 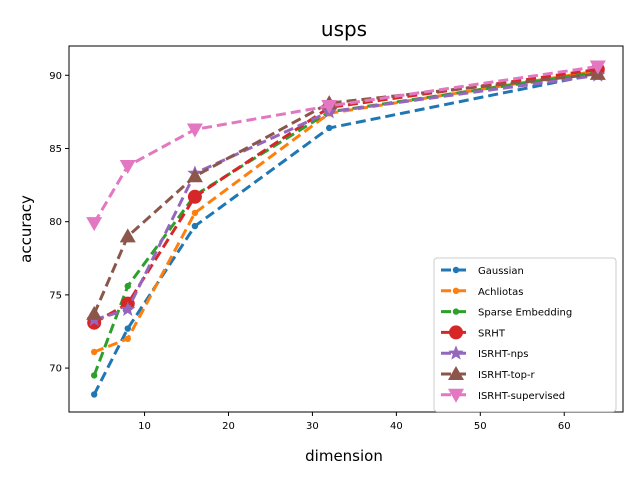 I want to click on legend-label: SRHT, so click(x=492, y=333).